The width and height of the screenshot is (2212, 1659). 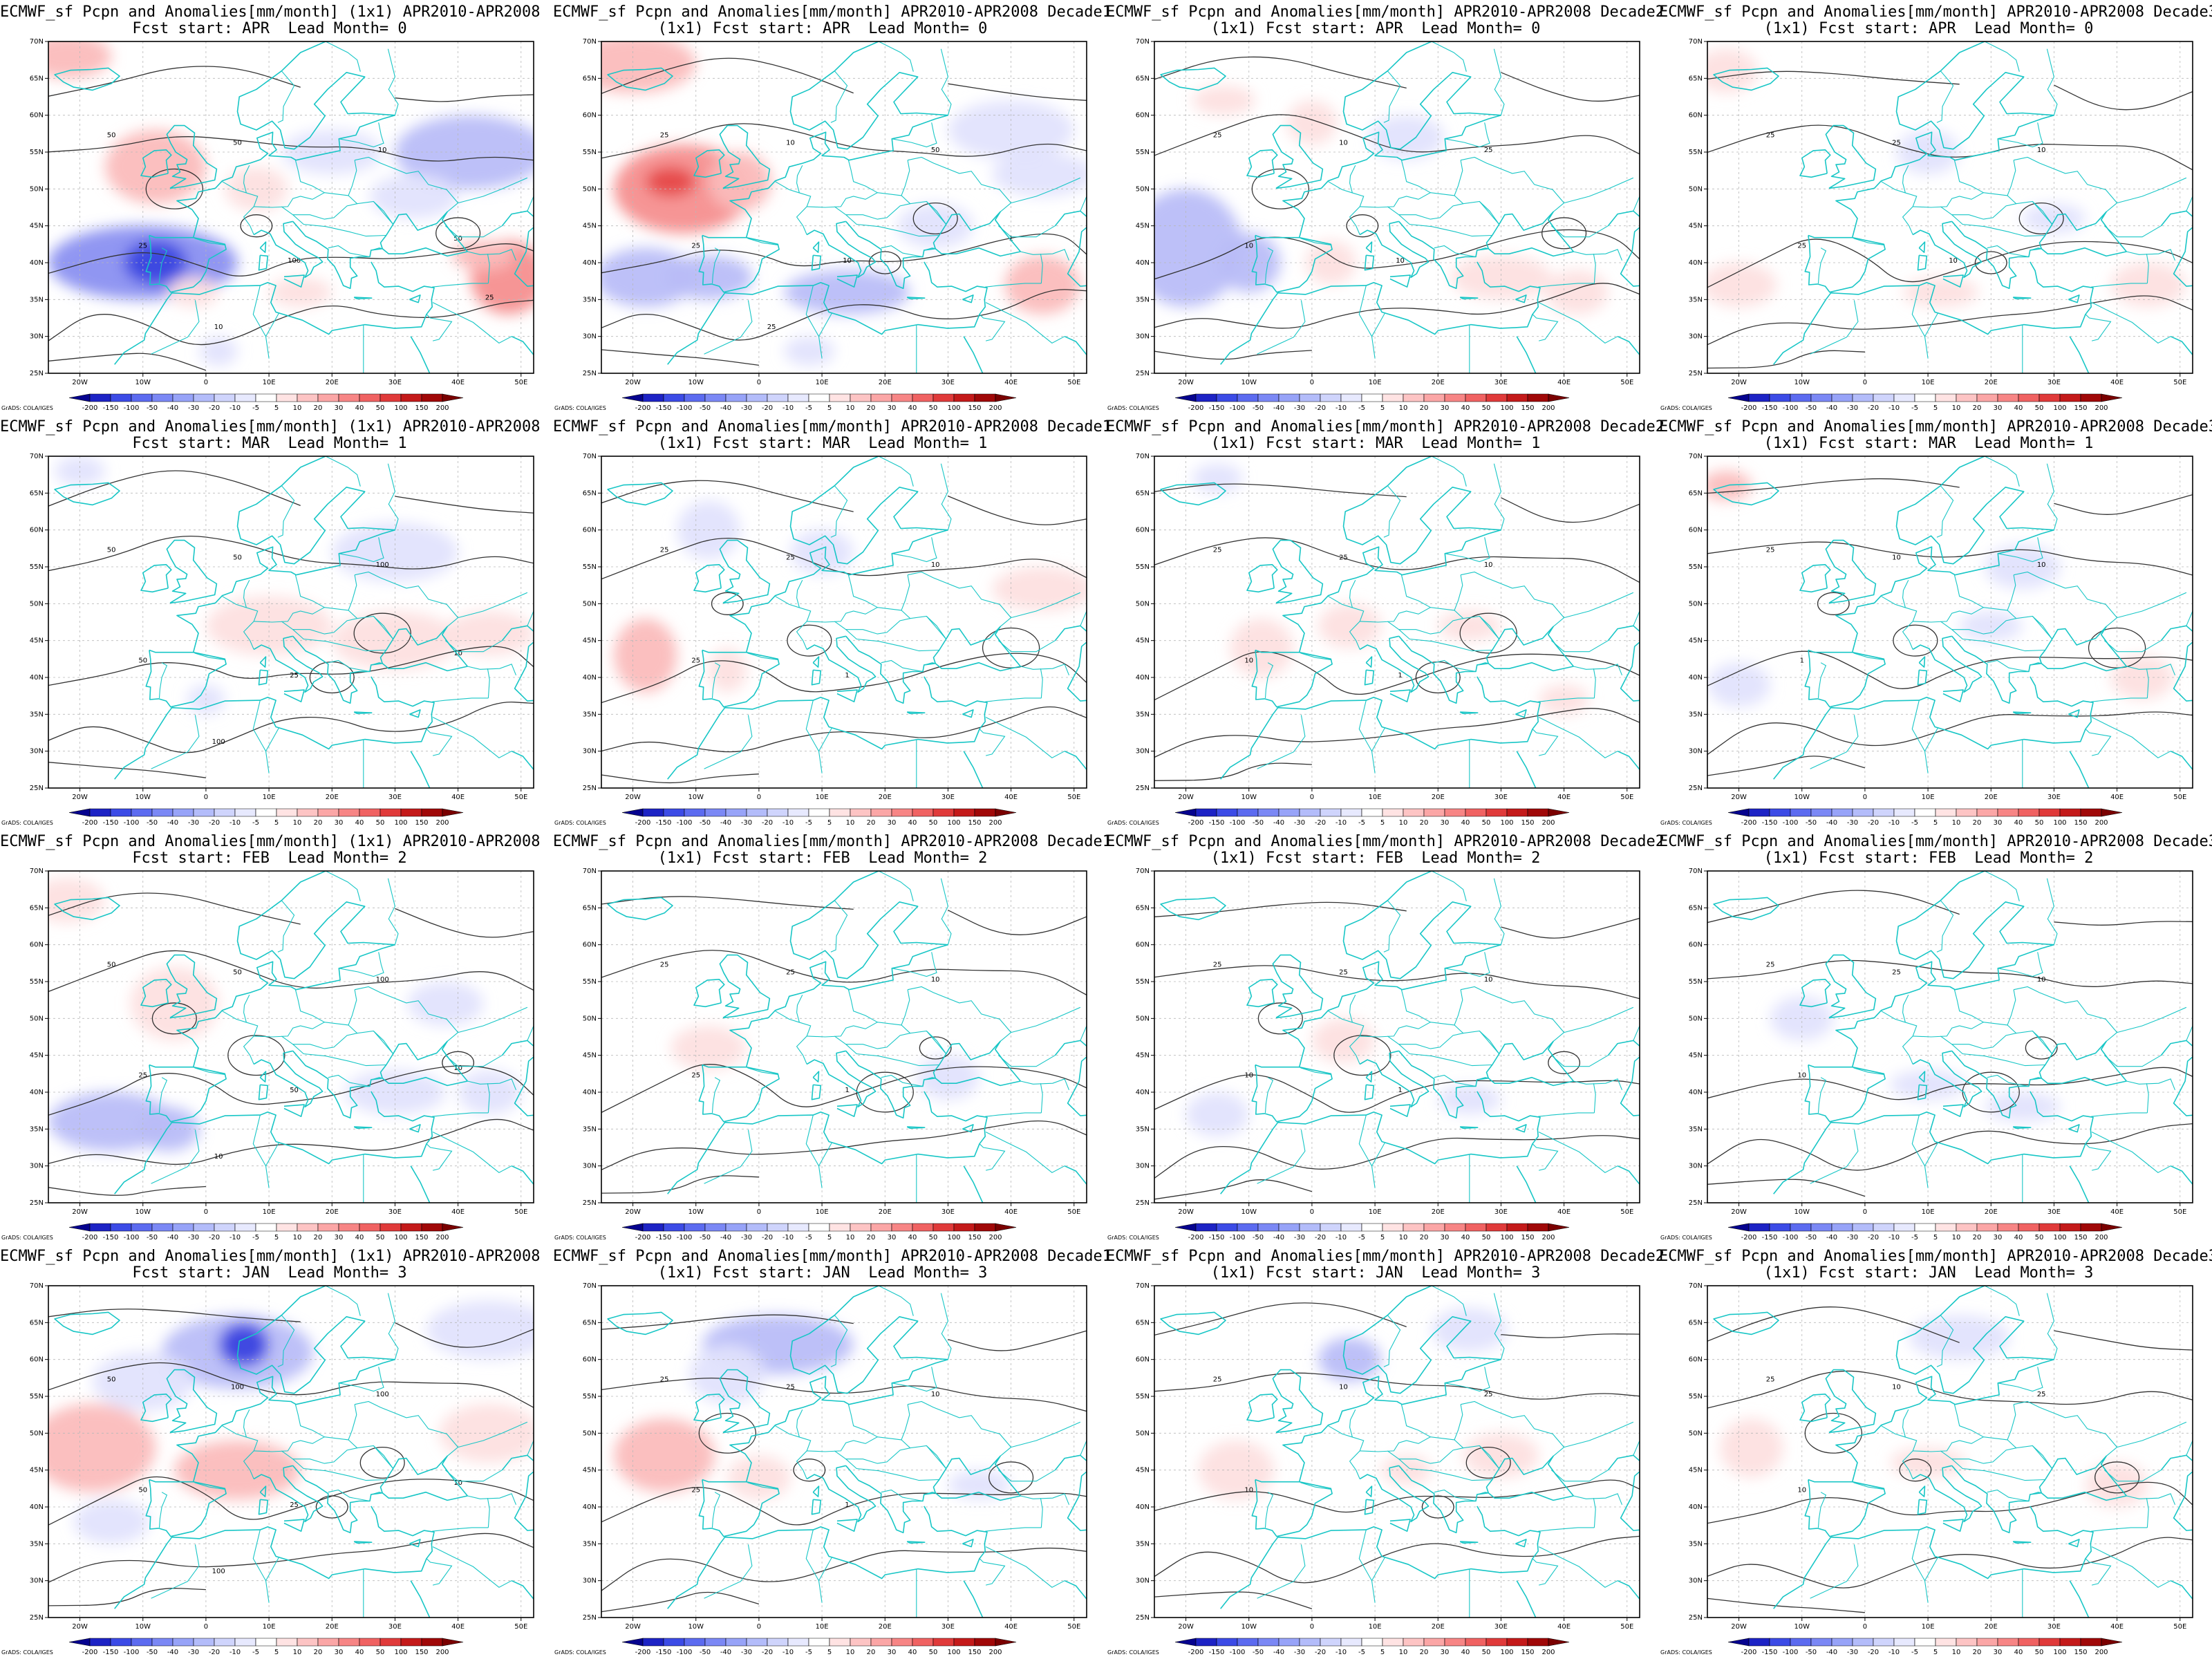 I want to click on colorbar-tick-label: -100, so click(x=1238, y=823).